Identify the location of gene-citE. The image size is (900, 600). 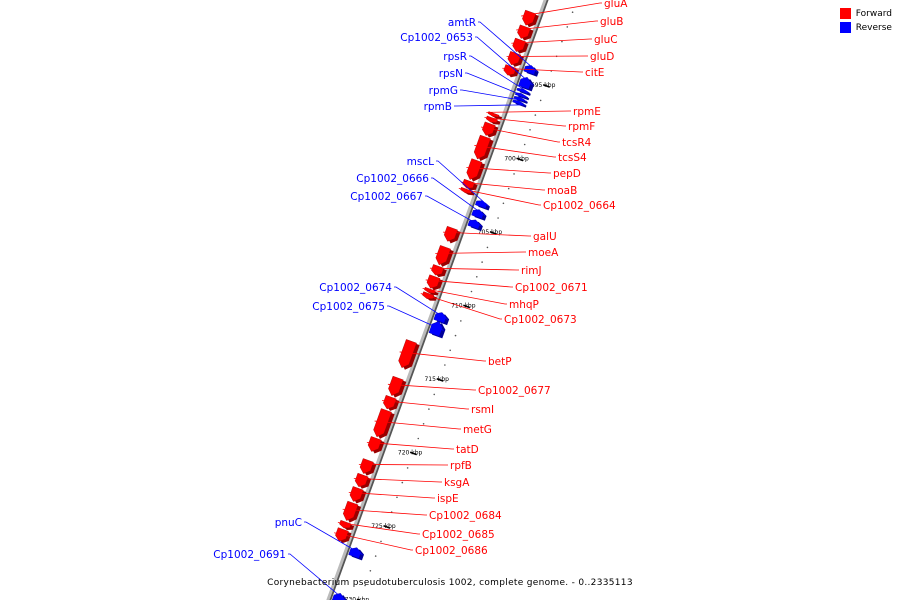
(510, 70).